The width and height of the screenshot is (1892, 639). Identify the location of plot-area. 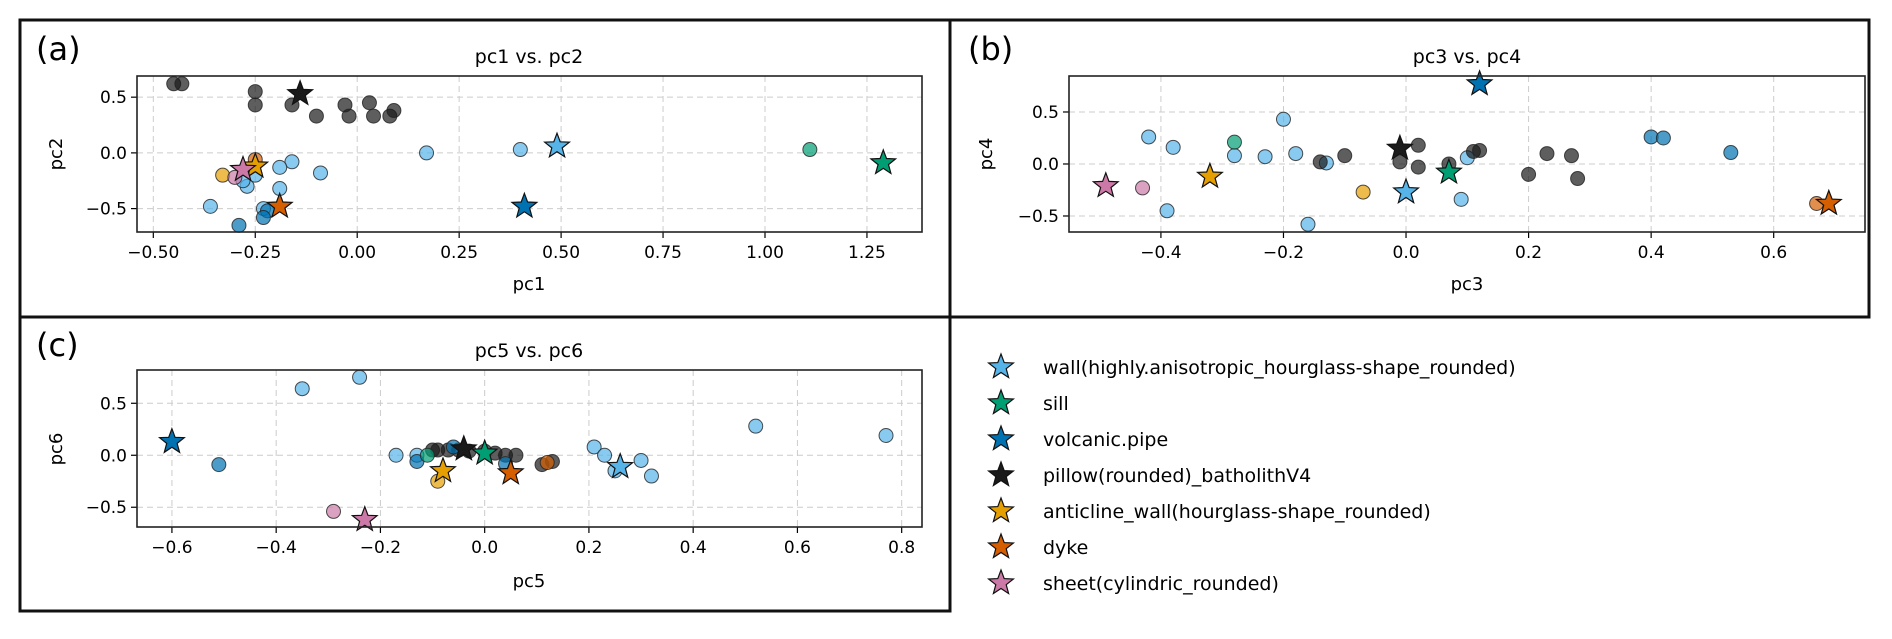
(529, 448).